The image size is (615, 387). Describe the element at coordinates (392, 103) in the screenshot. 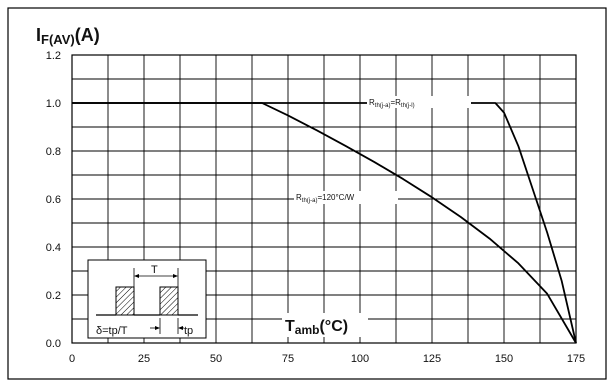

I see `annotation-rth-jl: Rth(j-a)=Rth(j-l)` at that location.